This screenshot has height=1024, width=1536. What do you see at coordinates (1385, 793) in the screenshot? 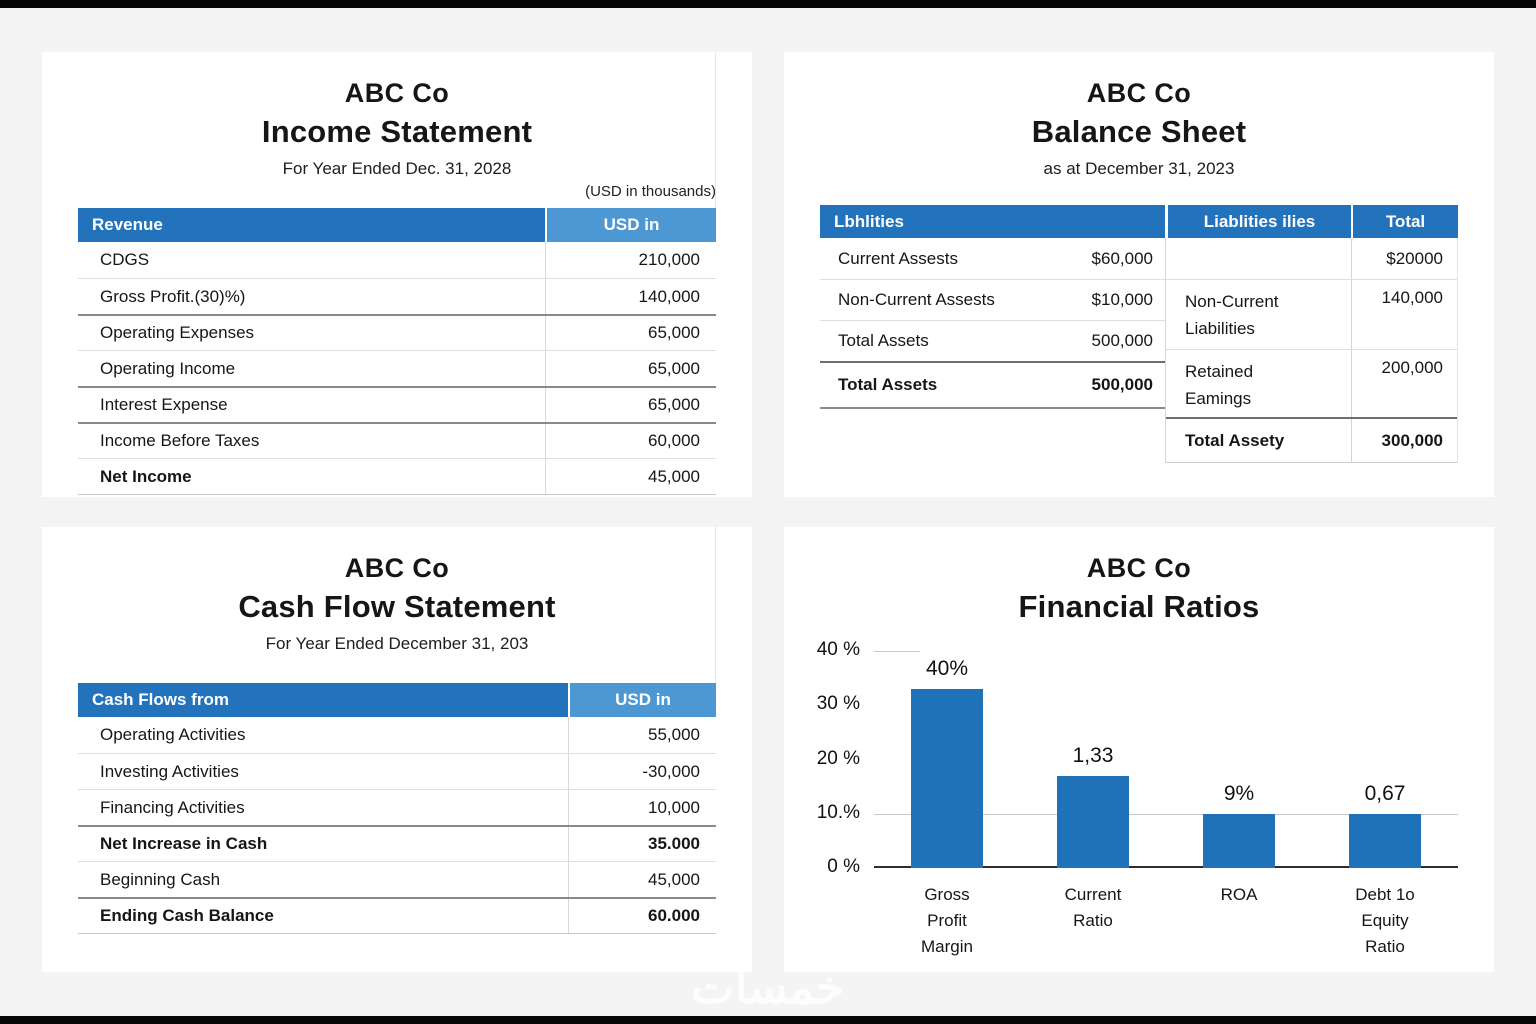
I see `bar-value-label: 0,67` at bounding box center [1385, 793].